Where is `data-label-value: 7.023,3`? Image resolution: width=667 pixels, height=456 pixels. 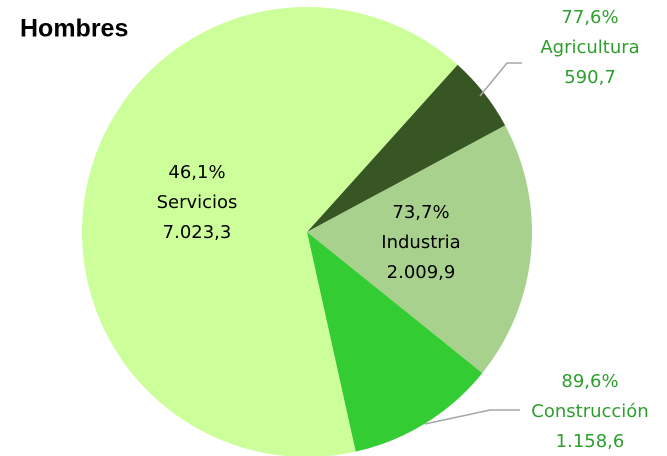
data-label-value: 7.023,3 is located at coordinates (197, 232).